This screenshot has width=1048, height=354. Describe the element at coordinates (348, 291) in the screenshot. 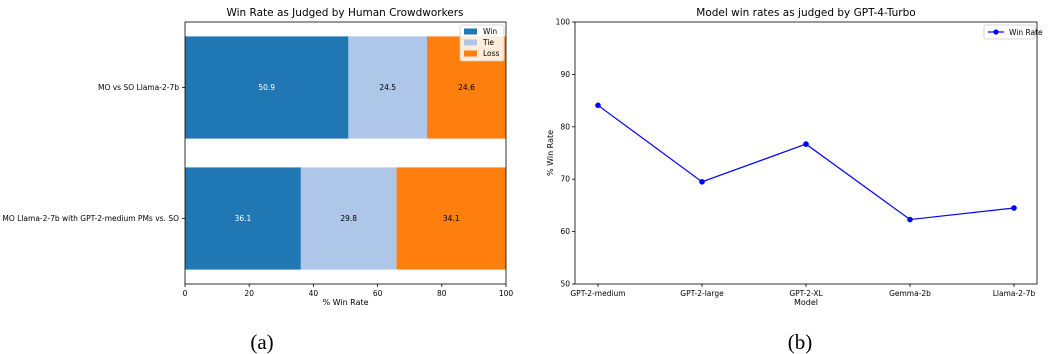

I see `chart-a-x-ticks: 0 20 40 60 80 100` at that location.